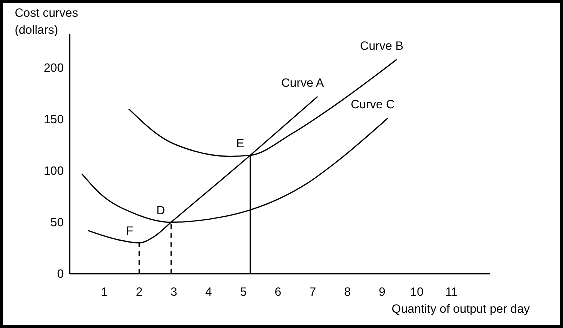 The height and width of the screenshot is (328, 563). I want to click on series-label: Curve B, so click(382, 45).